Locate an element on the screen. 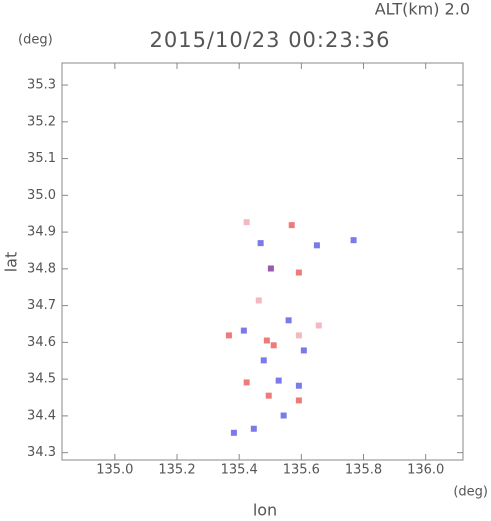 The height and width of the screenshot is (521, 491). x-tick-label: 135.2 is located at coordinates (176, 470).